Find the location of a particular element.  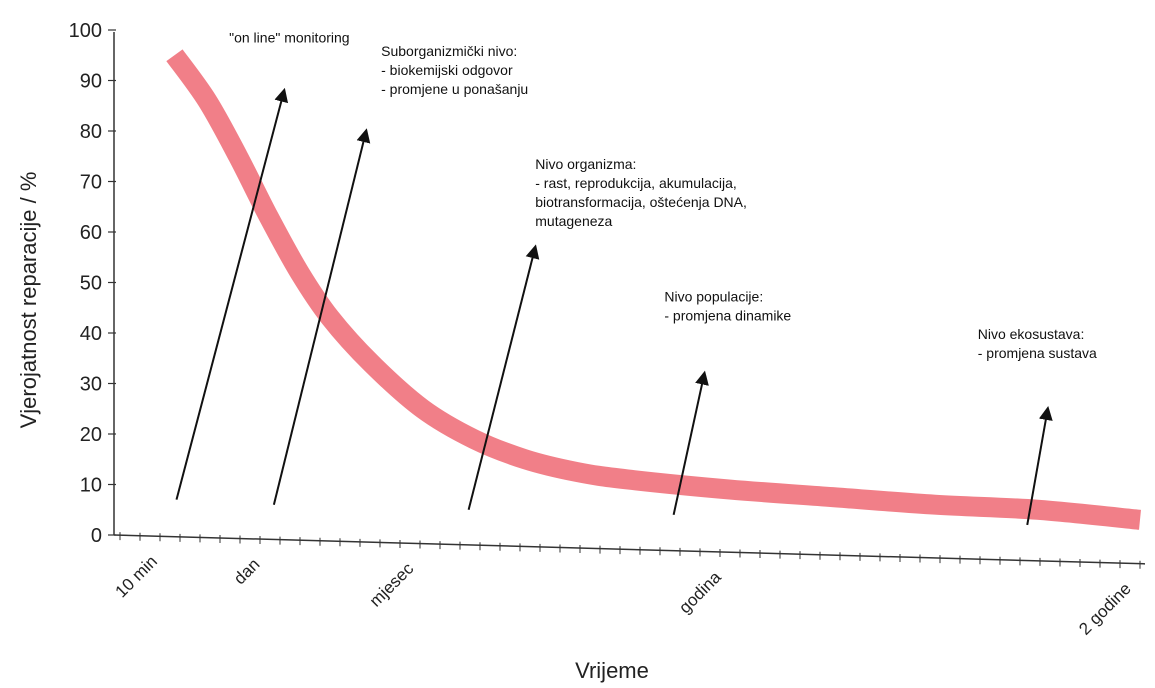

y-tick-label: 90 is located at coordinates (91, 82).